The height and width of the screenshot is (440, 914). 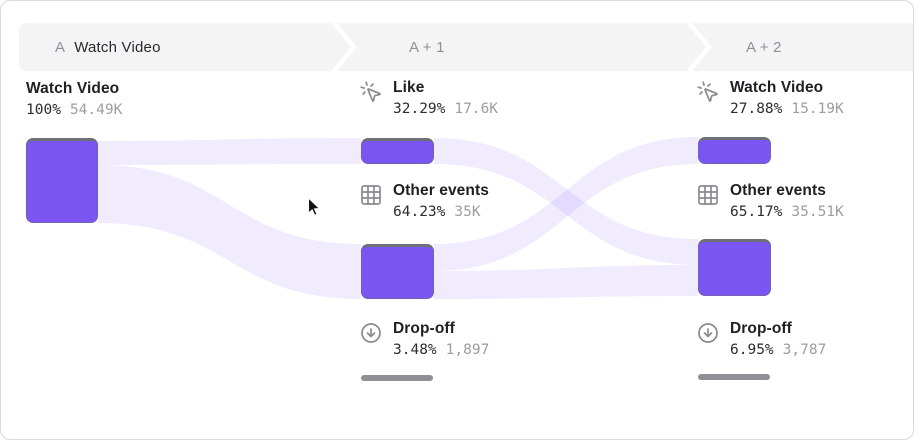 What do you see at coordinates (817, 109) in the screenshot?
I see `event-count: 15.19K` at bounding box center [817, 109].